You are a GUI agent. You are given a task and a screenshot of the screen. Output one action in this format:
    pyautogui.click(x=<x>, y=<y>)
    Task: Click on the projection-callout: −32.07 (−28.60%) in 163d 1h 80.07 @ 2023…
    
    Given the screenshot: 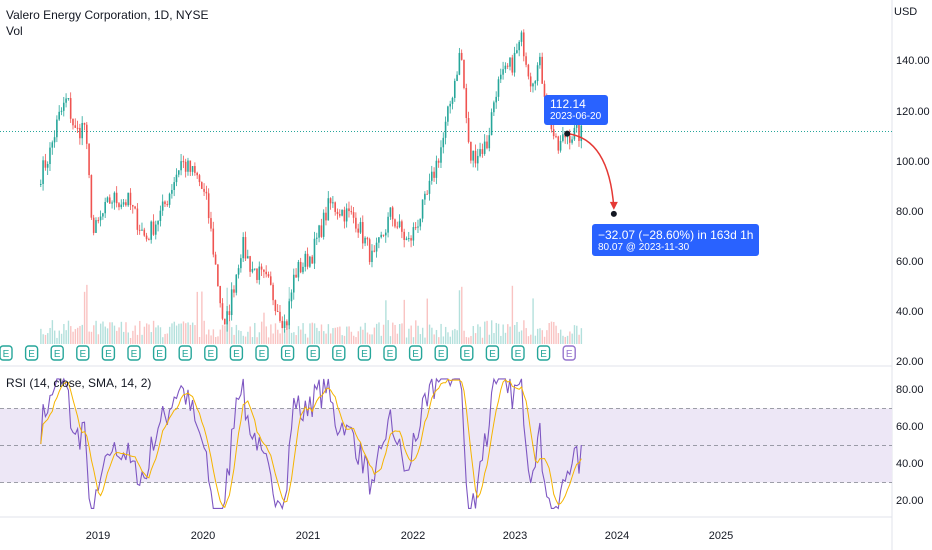 What is the action you would take?
    pyautogui.click(x=676, y=240)
    